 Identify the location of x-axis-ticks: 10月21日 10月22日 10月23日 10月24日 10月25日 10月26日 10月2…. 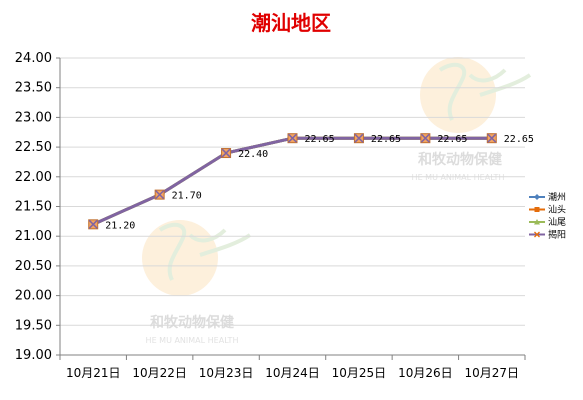
(292, 367).